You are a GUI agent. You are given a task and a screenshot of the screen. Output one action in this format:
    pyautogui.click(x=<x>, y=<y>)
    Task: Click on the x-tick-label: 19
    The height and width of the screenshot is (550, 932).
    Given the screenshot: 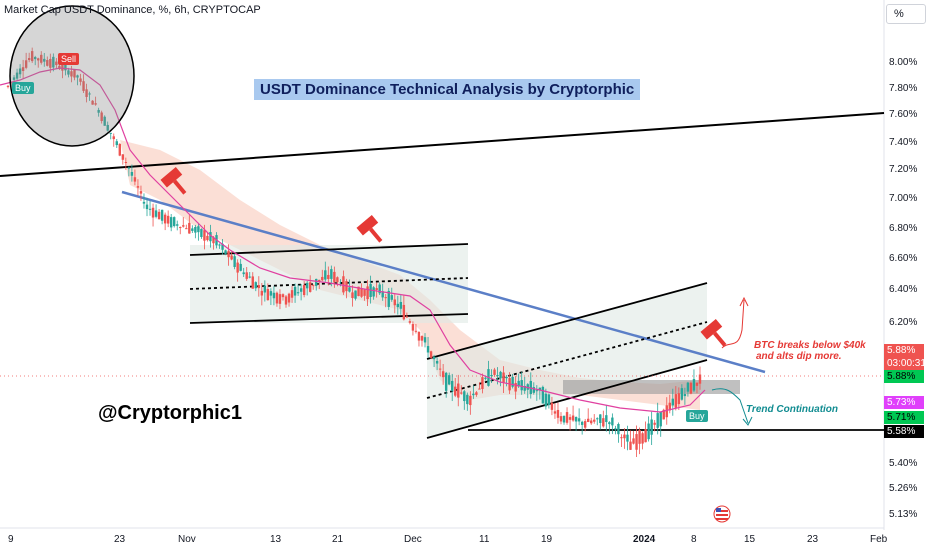 What is the action you would take?
    pyautogui.click(x=547, y=539)
    